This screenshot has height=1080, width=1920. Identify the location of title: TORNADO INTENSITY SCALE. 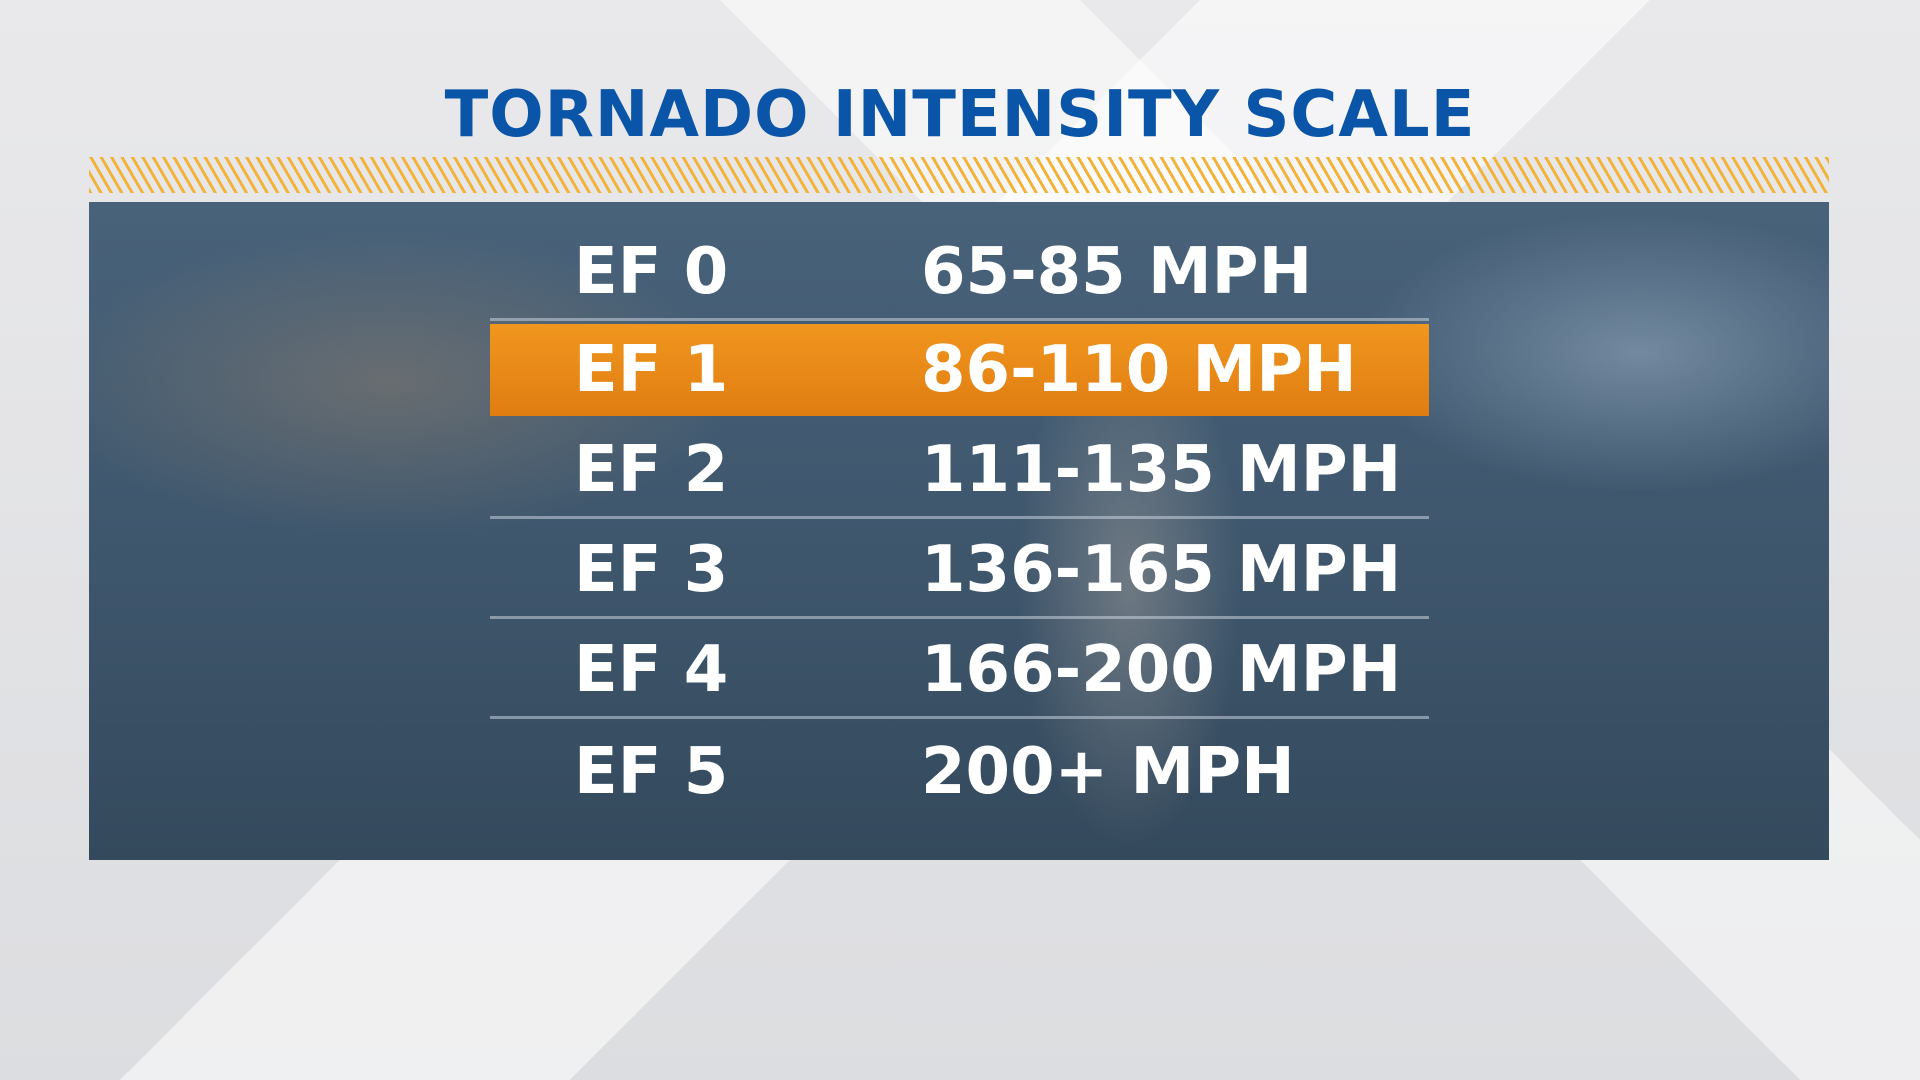
(960, 115).